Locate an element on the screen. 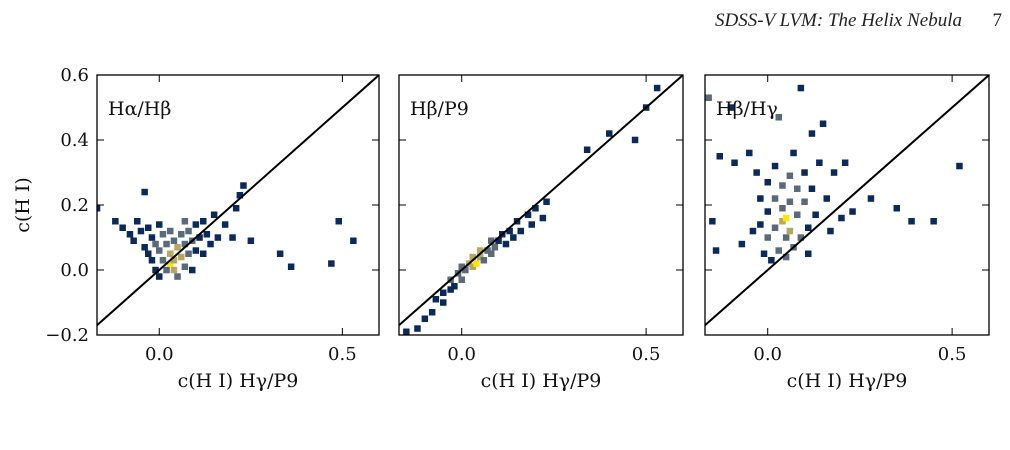  x-tick-label: 0.0 is located at coordinates (159, 354).